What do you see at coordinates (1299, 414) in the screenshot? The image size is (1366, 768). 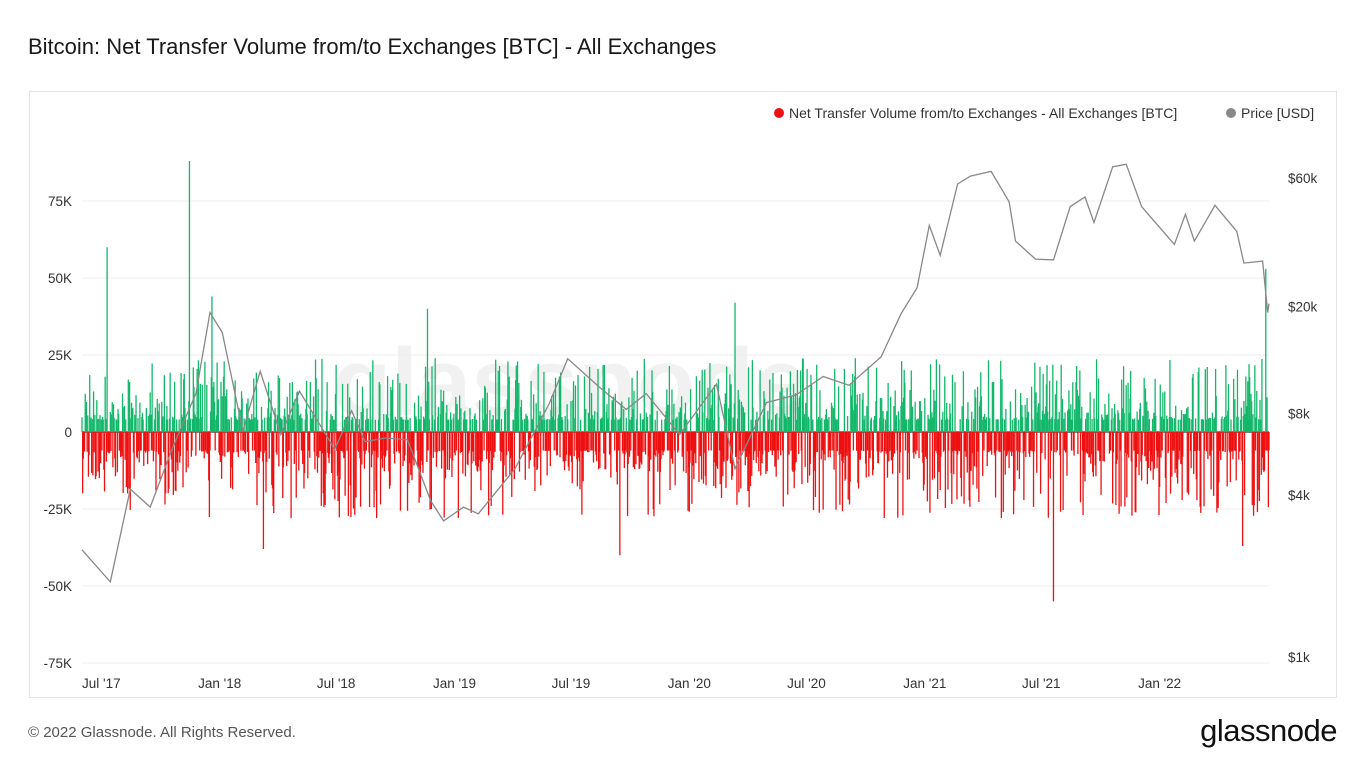 I see `y-right-tick-label: $8k` at bounding box center [1299, 414].